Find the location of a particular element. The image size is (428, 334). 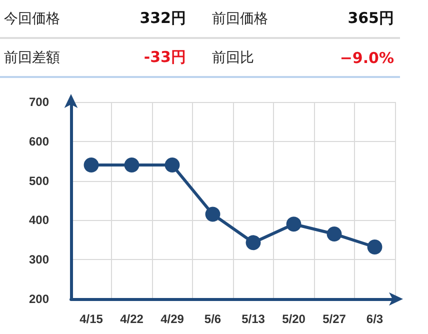

y-tick-label: 600 is located at coordinates (39, 141).